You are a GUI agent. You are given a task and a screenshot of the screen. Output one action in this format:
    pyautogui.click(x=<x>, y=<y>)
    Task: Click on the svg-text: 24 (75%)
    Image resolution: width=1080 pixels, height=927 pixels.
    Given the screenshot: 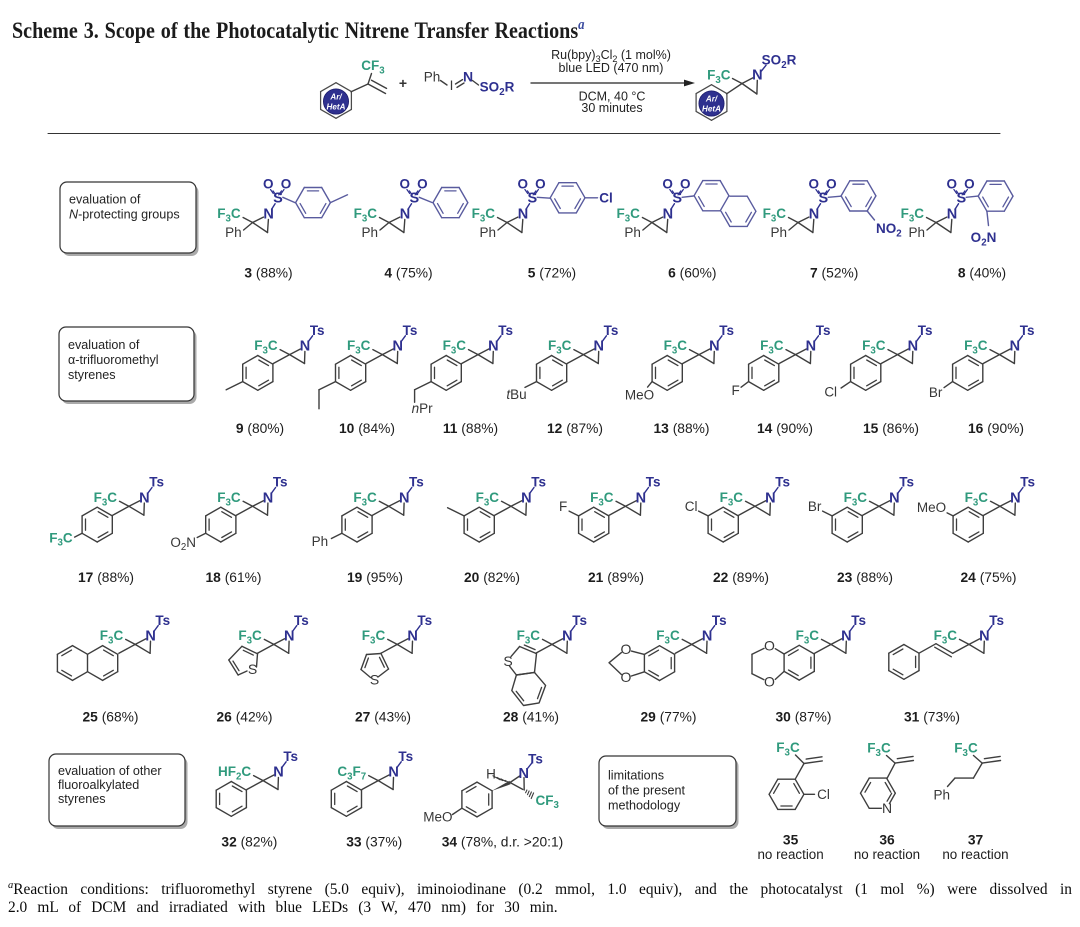 What is the action you would take?
    pyautogui.click(x=989, y=577)
    